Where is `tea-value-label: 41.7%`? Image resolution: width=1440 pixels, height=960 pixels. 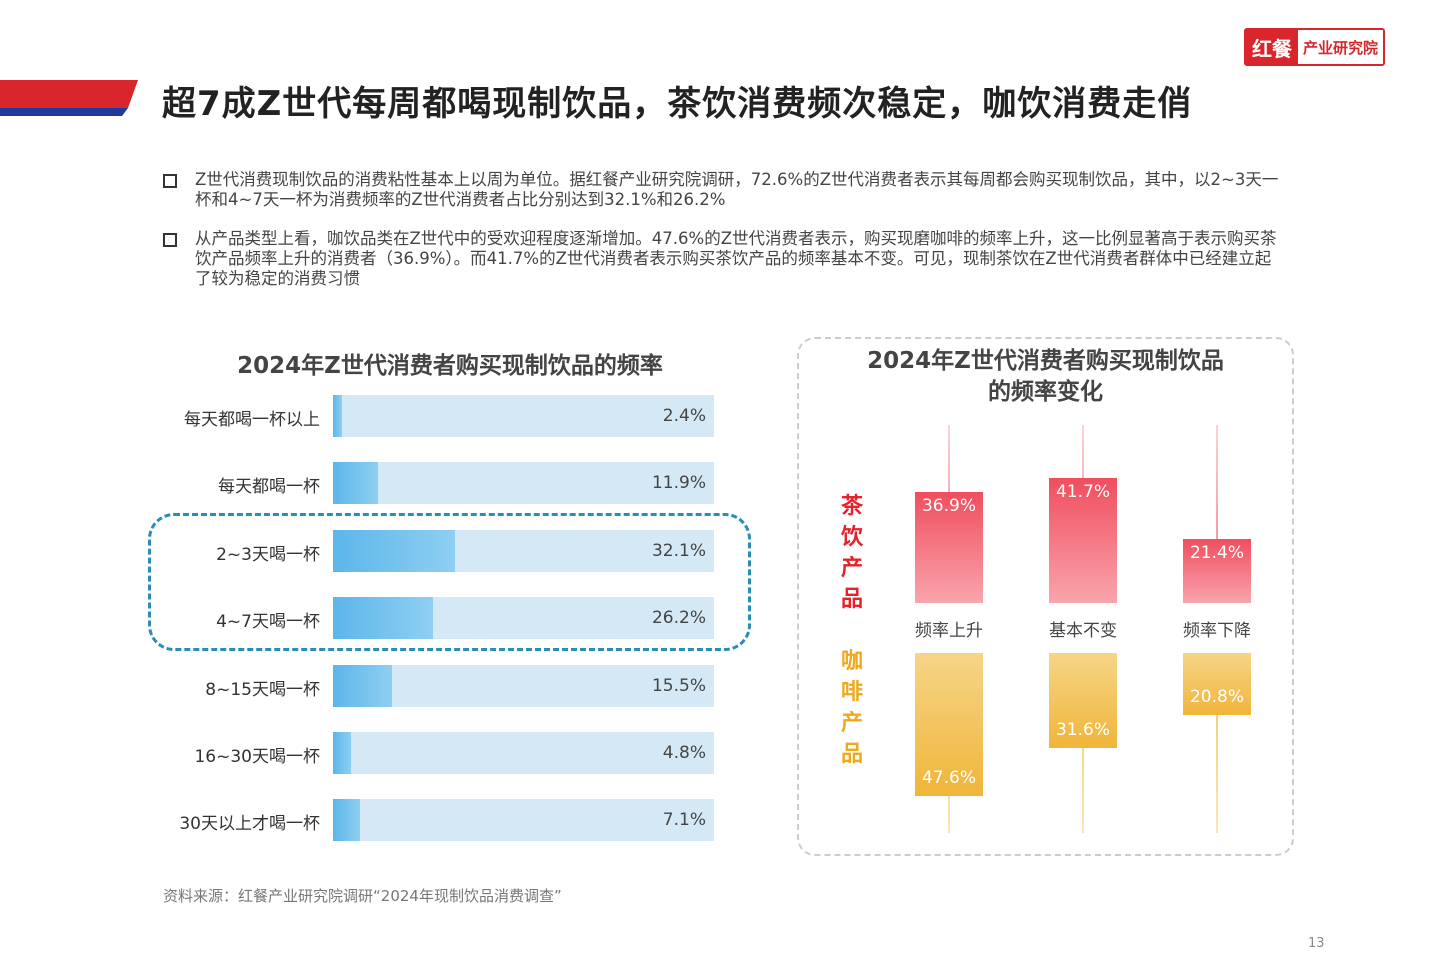
tea-value-label: 41.7% is located at coordinates (1082, 491).